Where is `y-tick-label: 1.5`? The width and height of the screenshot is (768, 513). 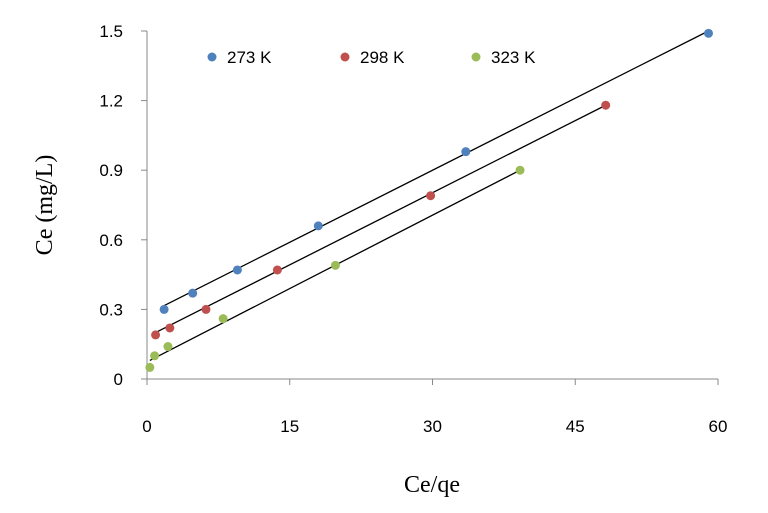 y-tick-label: 1.5 is located at coordinates (111, 31).